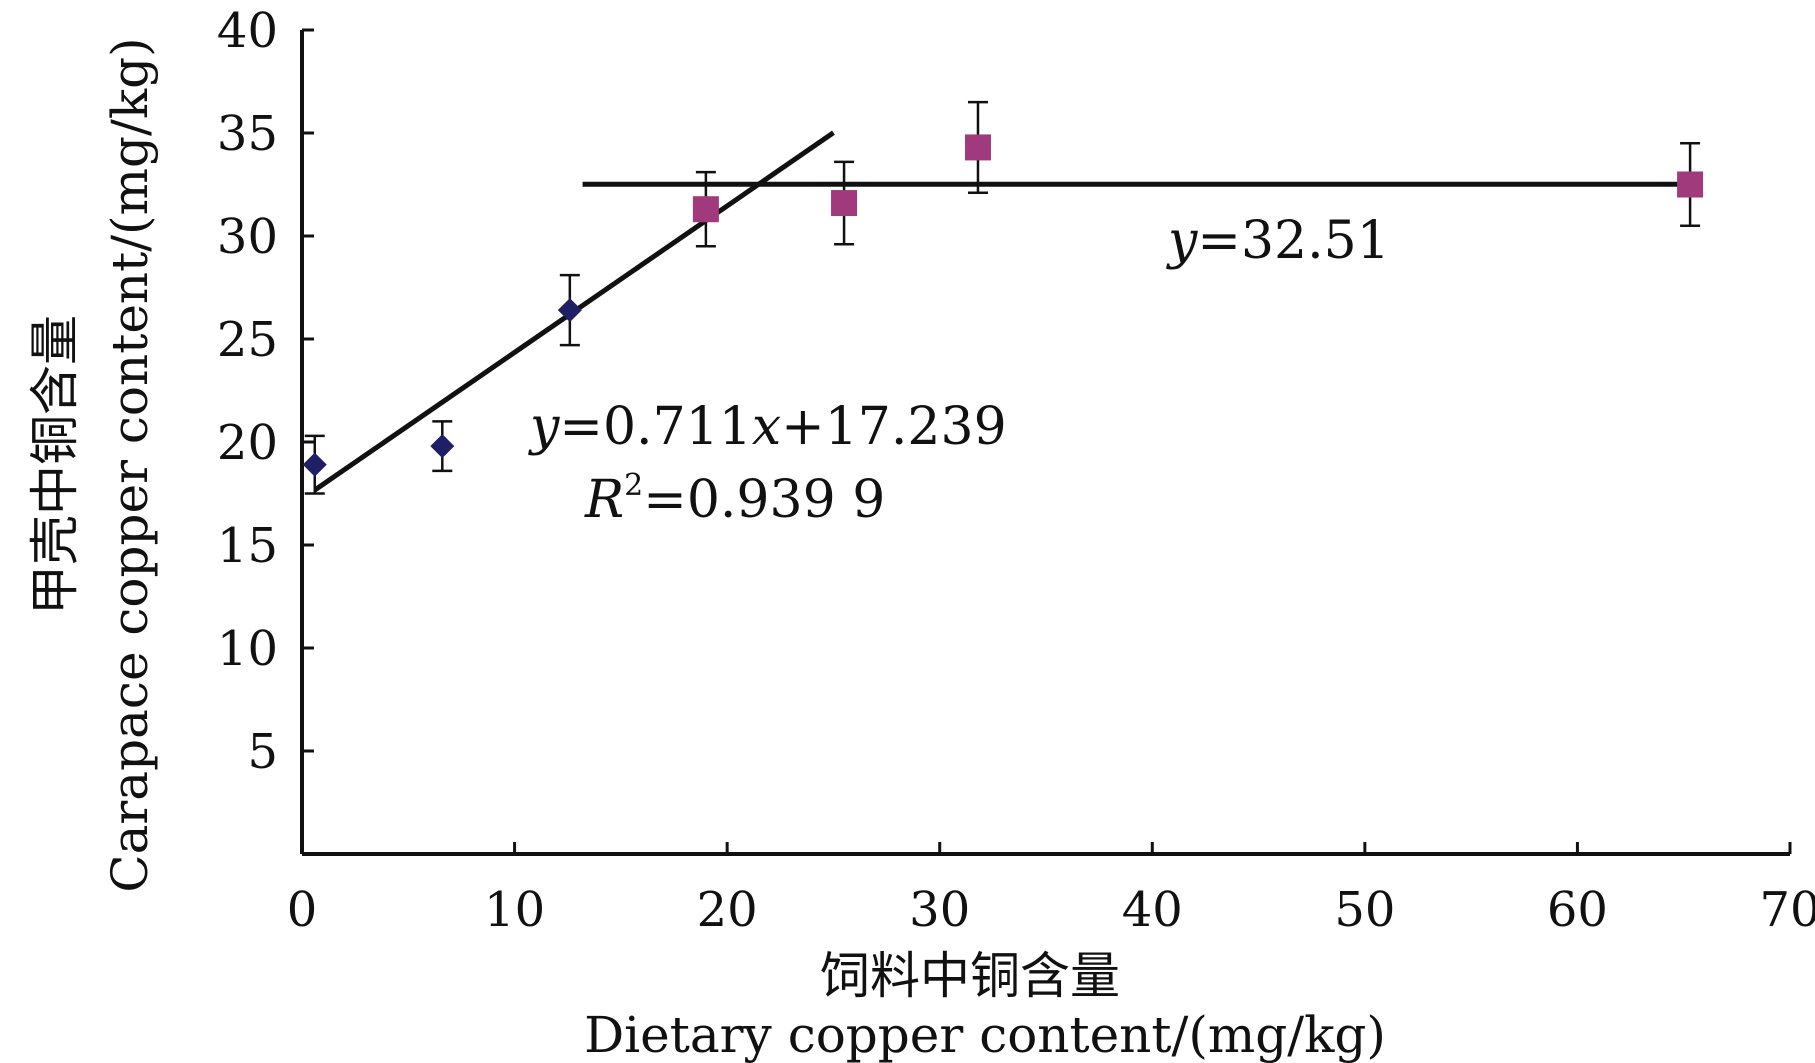 The height and width of the screenshot is (1063, 1815). Describe the element at coordinates (247, 649) in the screenshot. I see `y-tick-label: 10` at that location.